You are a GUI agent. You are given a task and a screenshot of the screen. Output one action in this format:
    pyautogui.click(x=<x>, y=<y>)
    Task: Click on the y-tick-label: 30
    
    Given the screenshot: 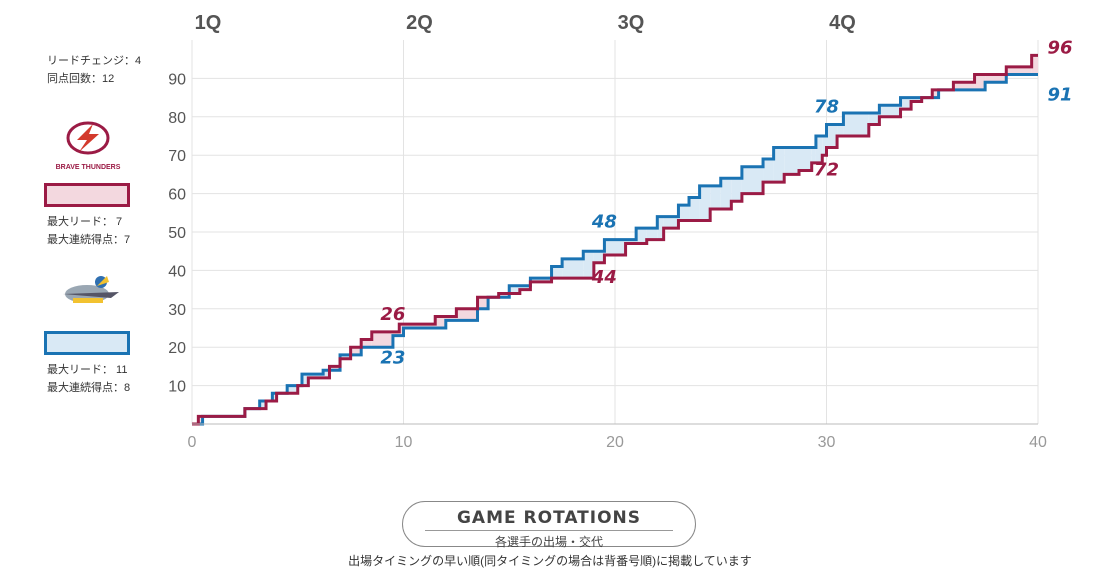 What is the action you would take?
    pyautogui.click(x=177, y=310)
    